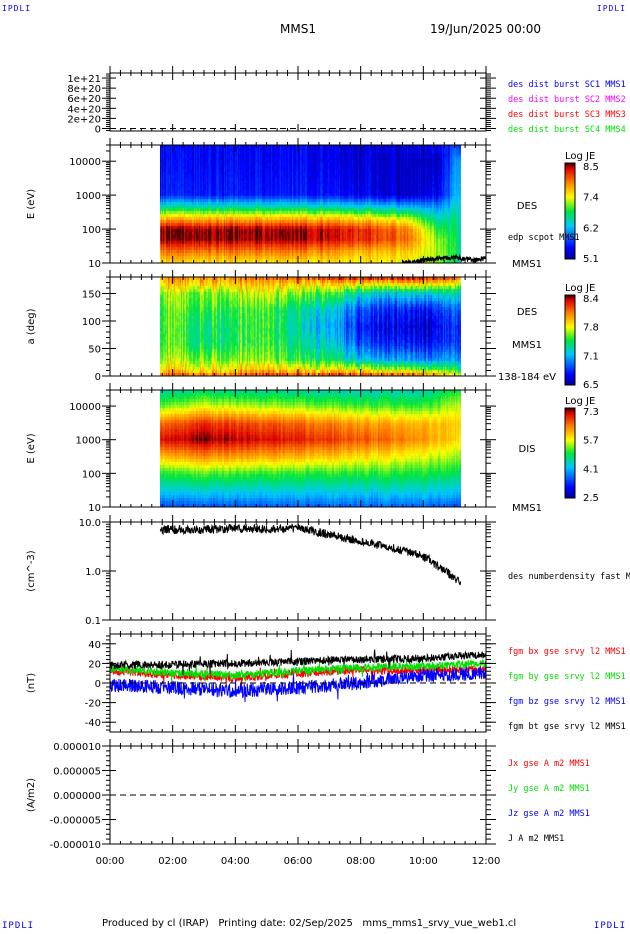 The height and width of the screenshot is (934, 630). I want to click on colorbar-tick-label: 5.7, so click(591, 441).